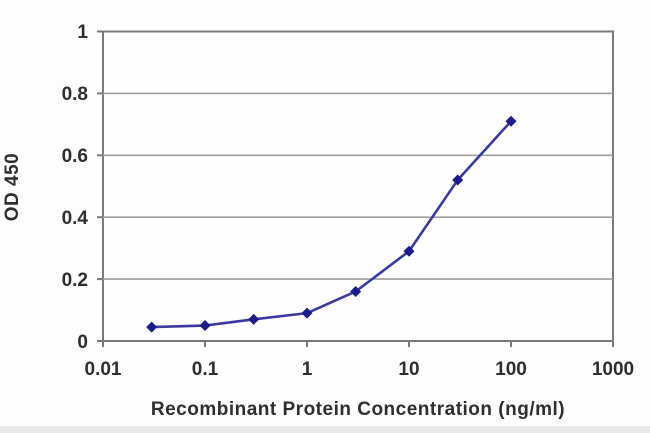 This screenshot has width=650, height=433. I want to click on x-tick-label: 1, so click(307, 369).